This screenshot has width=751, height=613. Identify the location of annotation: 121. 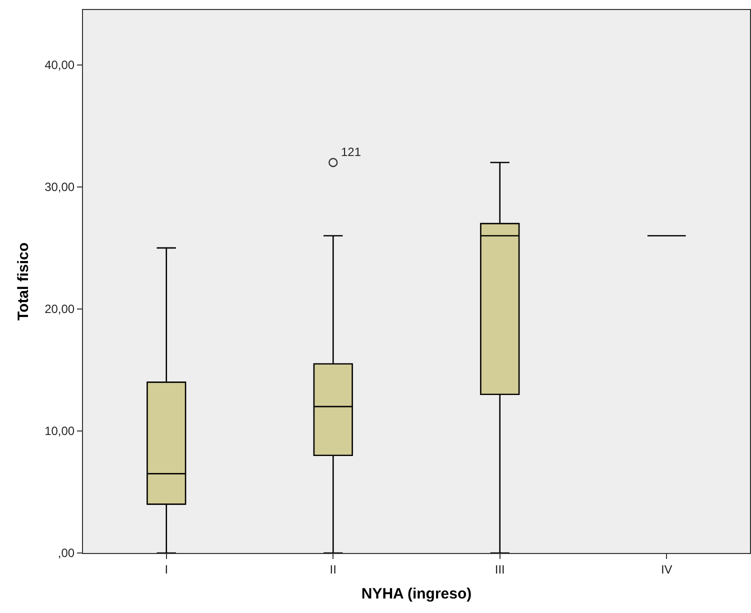
(351, 152).